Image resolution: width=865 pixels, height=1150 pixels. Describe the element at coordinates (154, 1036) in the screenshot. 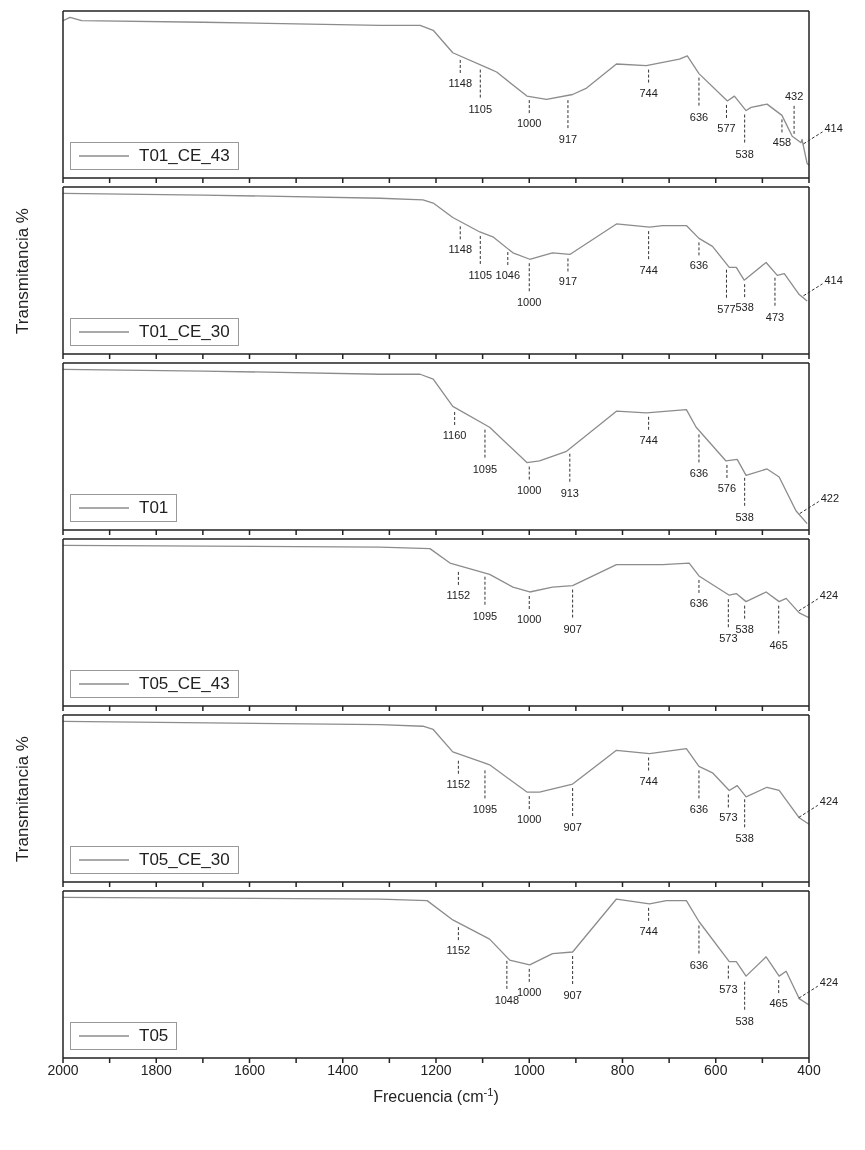

I see `legend-label: T05` at that location.